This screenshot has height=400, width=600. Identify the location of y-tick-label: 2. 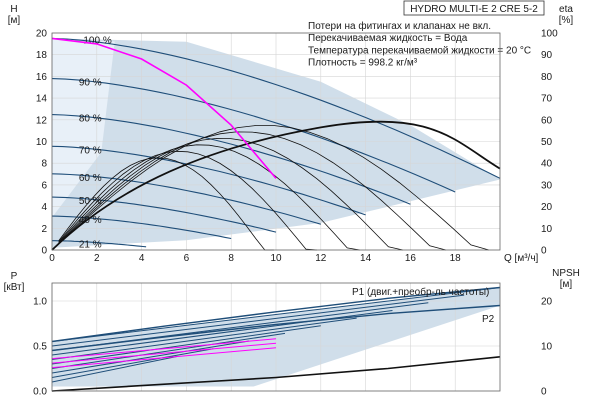
(44, 229).